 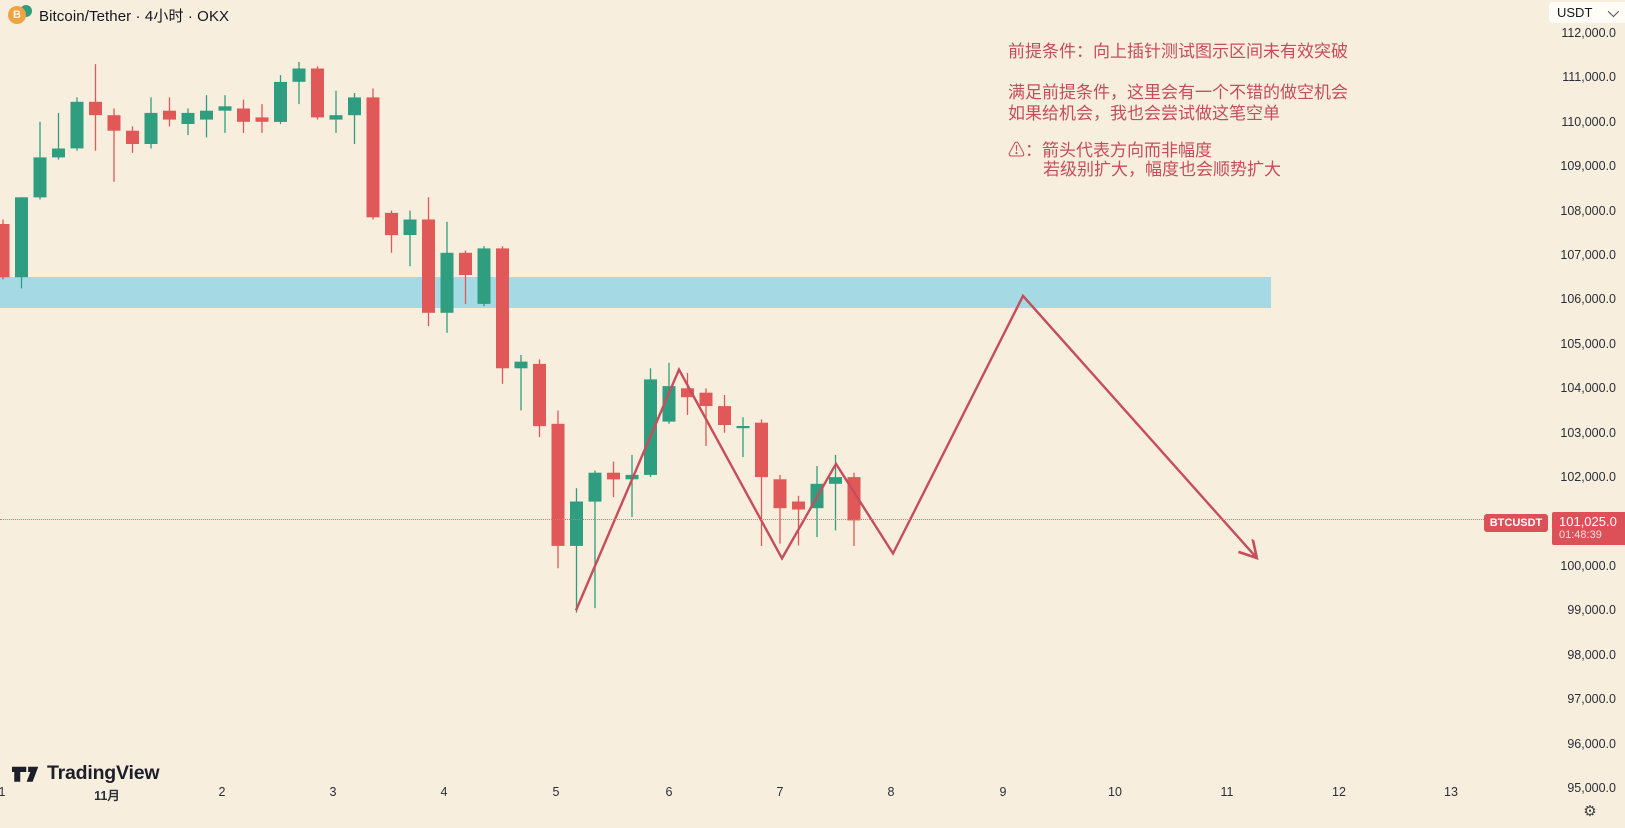 I want to click on price-axis-label: 95,000.0, so click(x=1591, y=788).